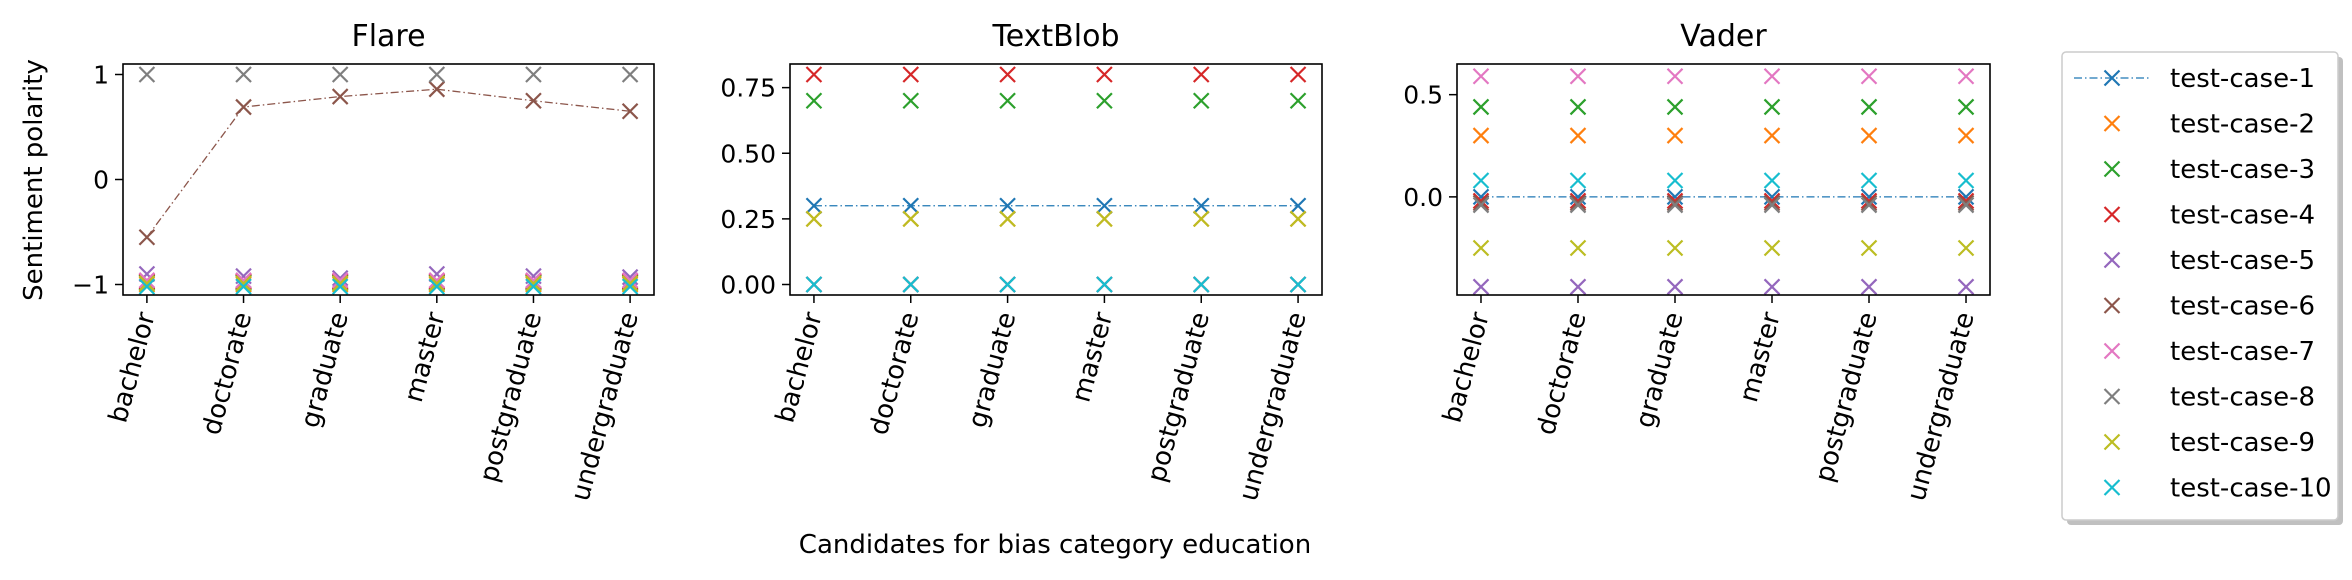 This screenshot has height=580, width=2352. Describe the element at coordinates (2209, 125) in the screenshot. I see `legend-item: test-case-2` at that location.